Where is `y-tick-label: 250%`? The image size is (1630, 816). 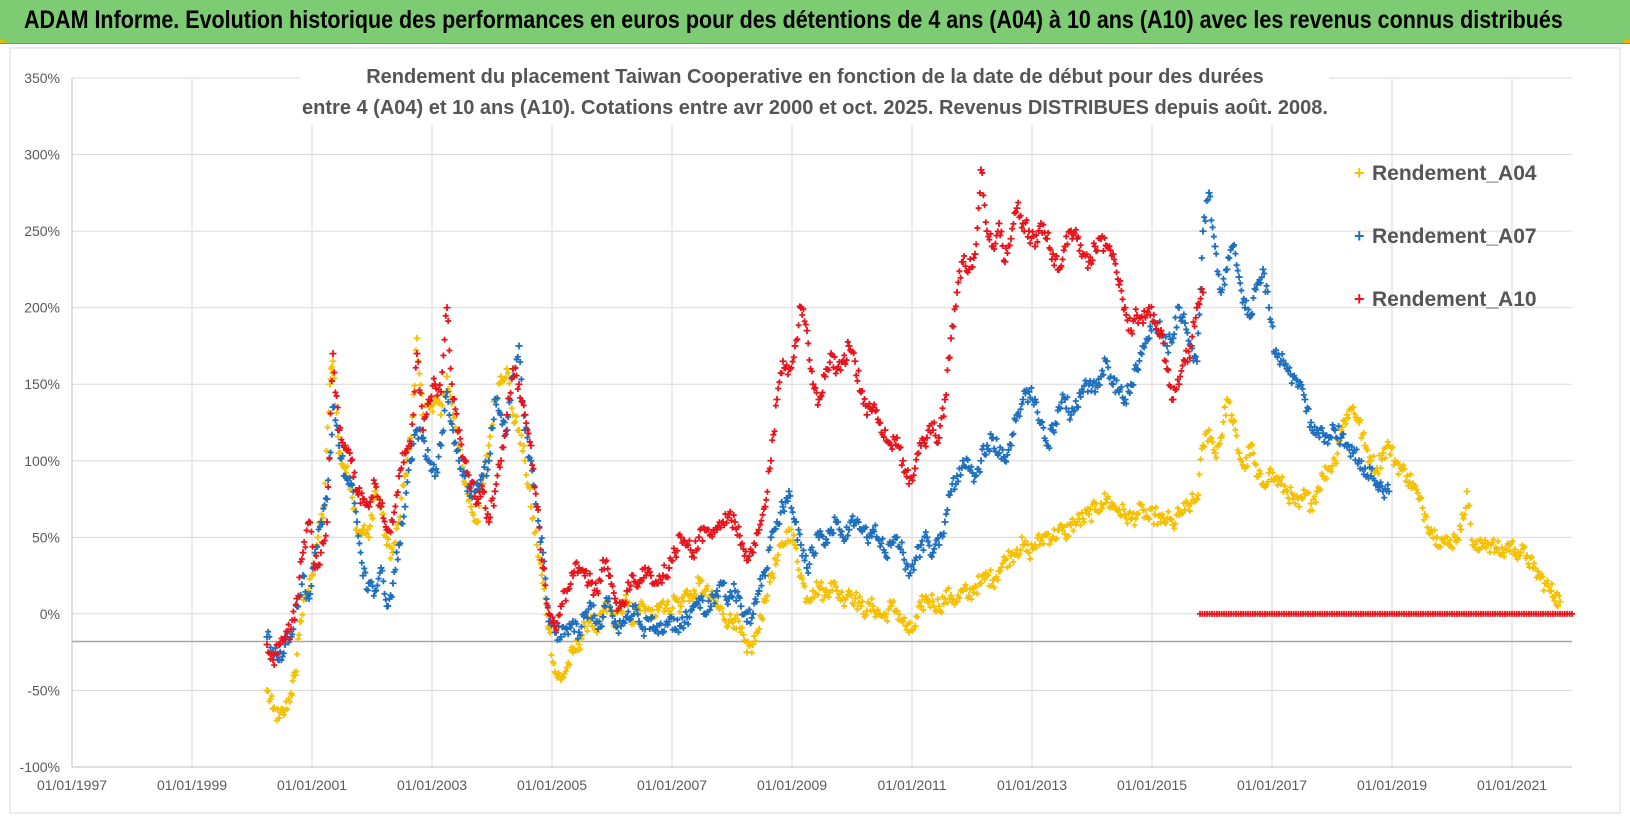
y-tick-label: 250% is located at coordinates (42, 231).